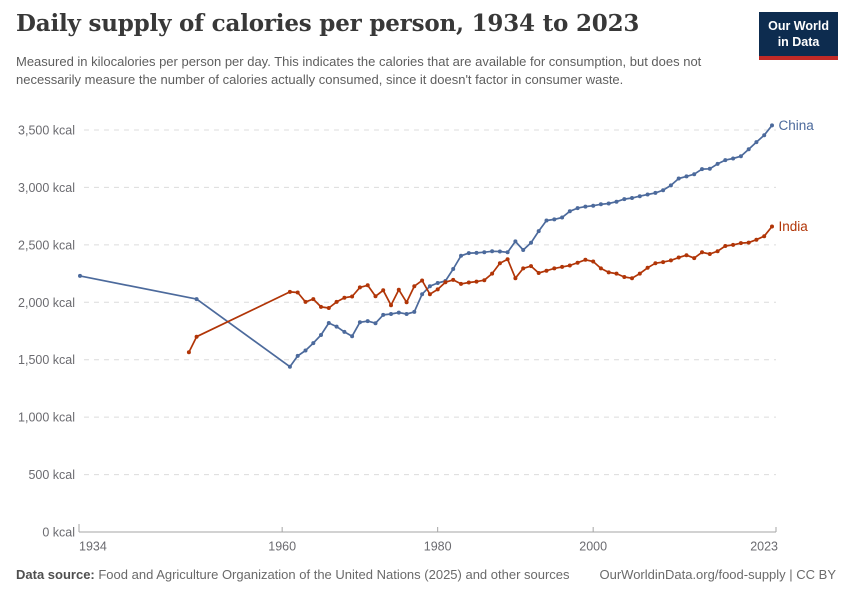  I want to click on china-series-label: China, so click(797, 125).